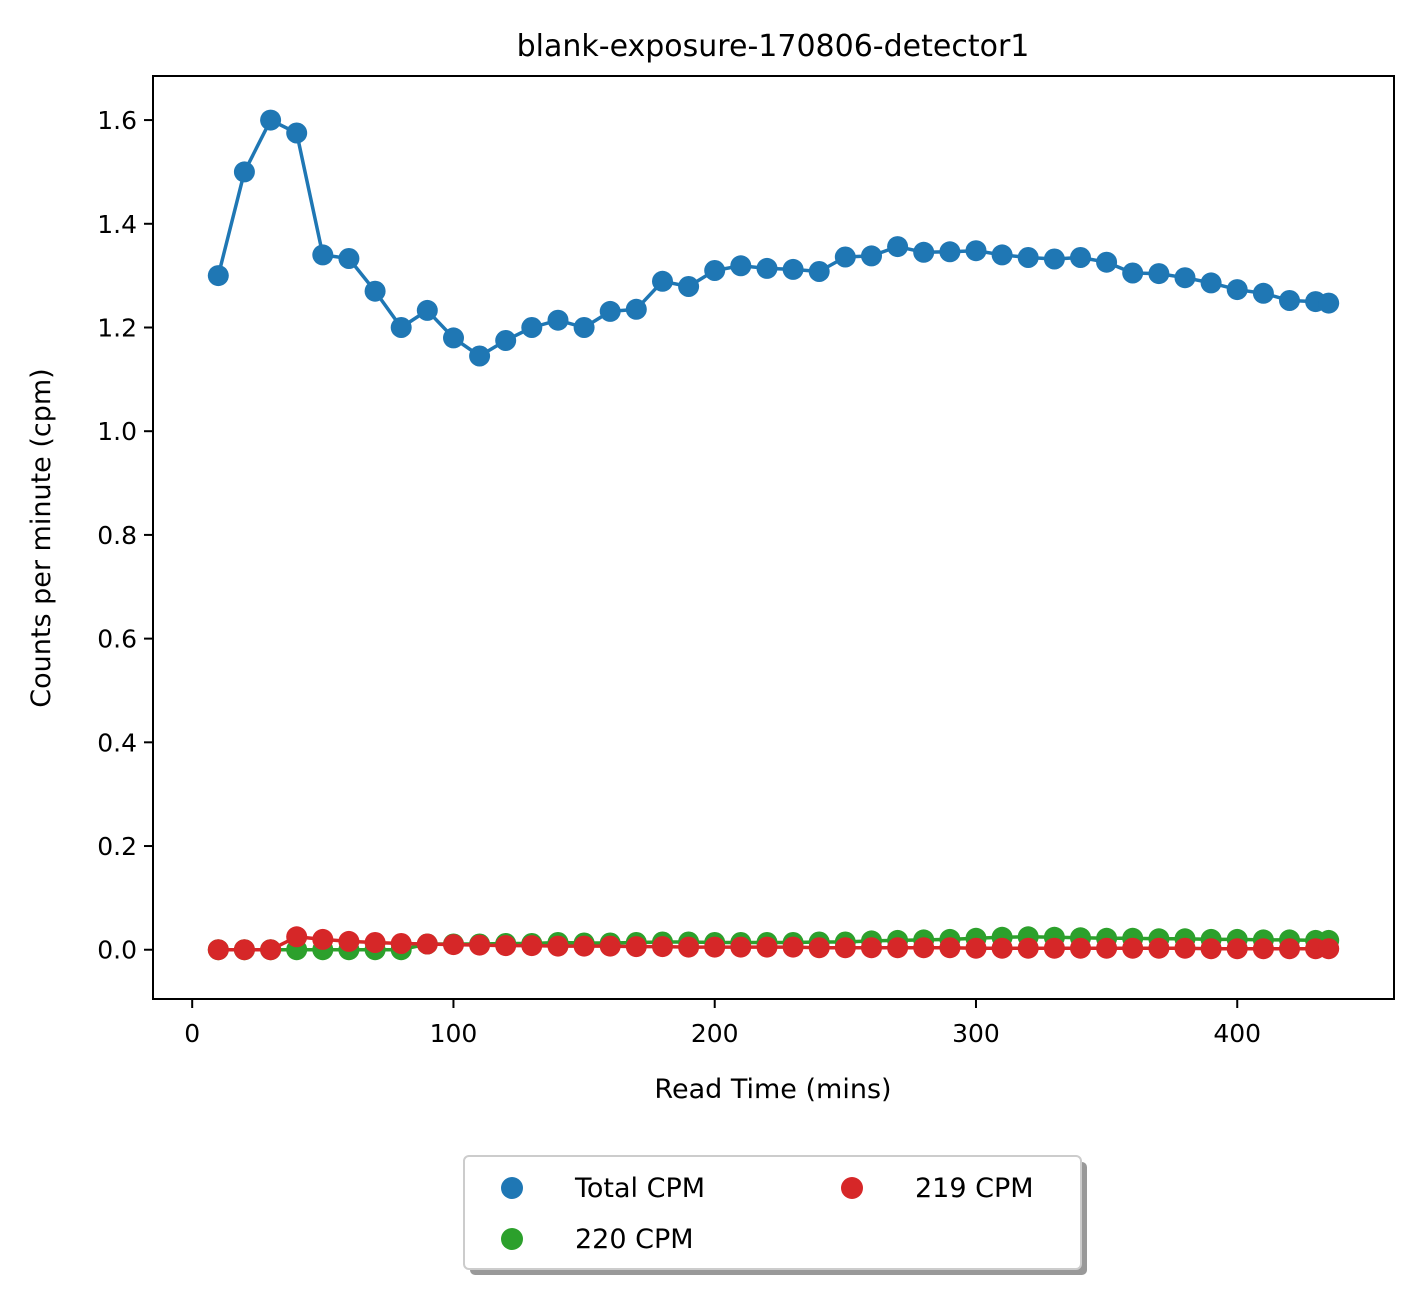 The image size is (1421, 1294). Describe the element at coordinates (974, 1188) in the screenshot. I see `legend-label: 219 CPM` at that location.